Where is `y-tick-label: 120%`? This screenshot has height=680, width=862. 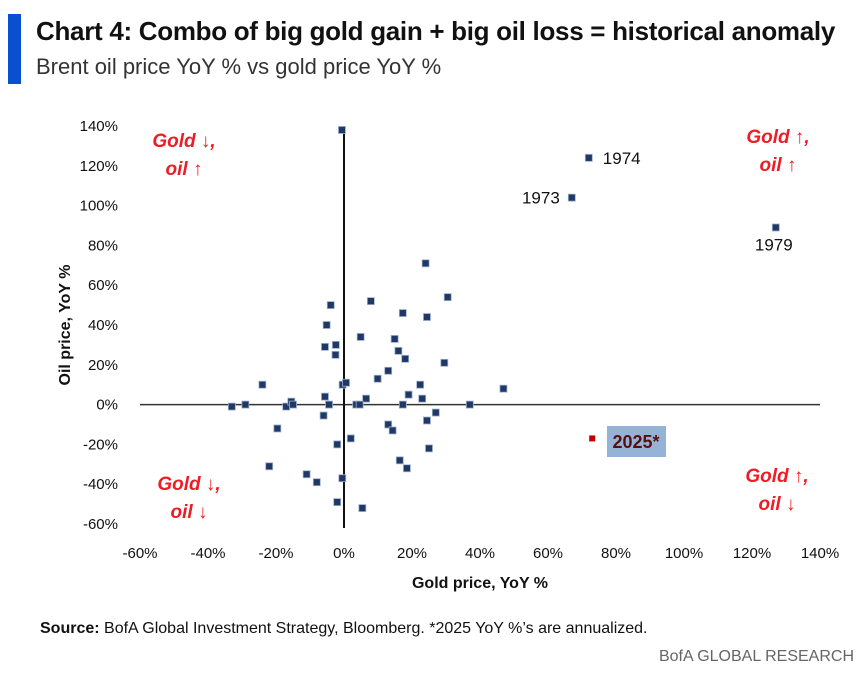 y-tick-label: 120% is located at coordinates (99, 166).